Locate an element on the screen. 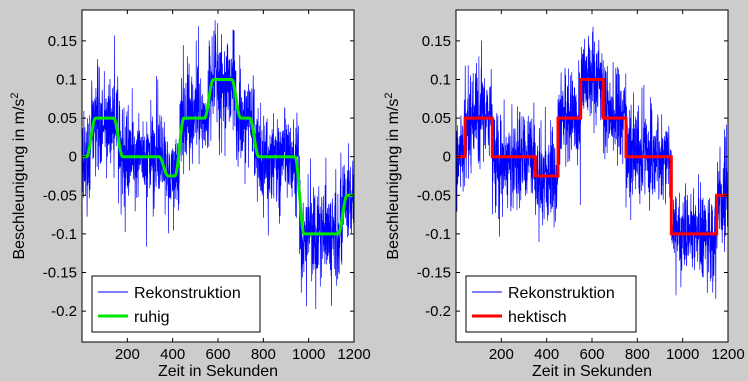  legend-label: hektisch is located at coordinates (537, 317).